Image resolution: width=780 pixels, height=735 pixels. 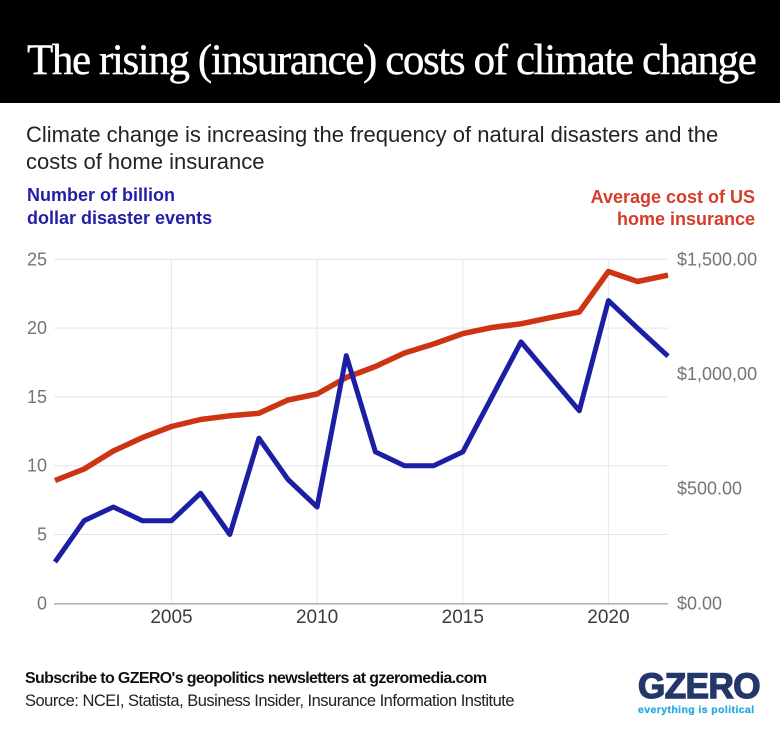 I want to click on svg-text: 2015, so click(x=463, y=617).